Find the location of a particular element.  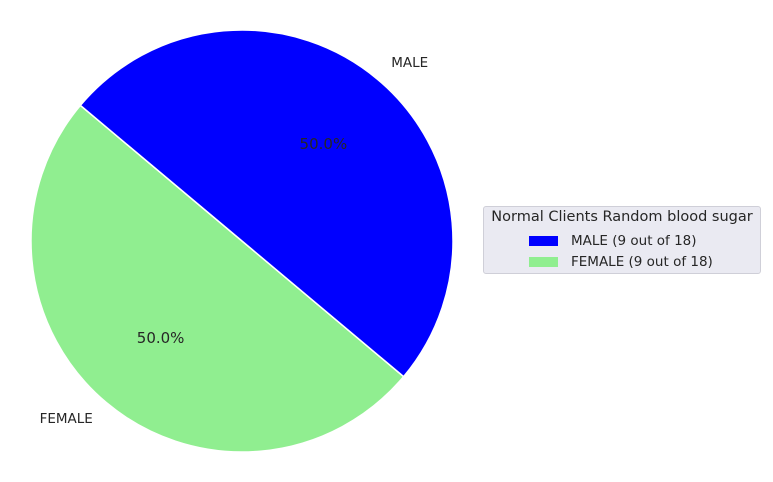

percent-label-male: 50.0% is located at coordinates (324, 144).